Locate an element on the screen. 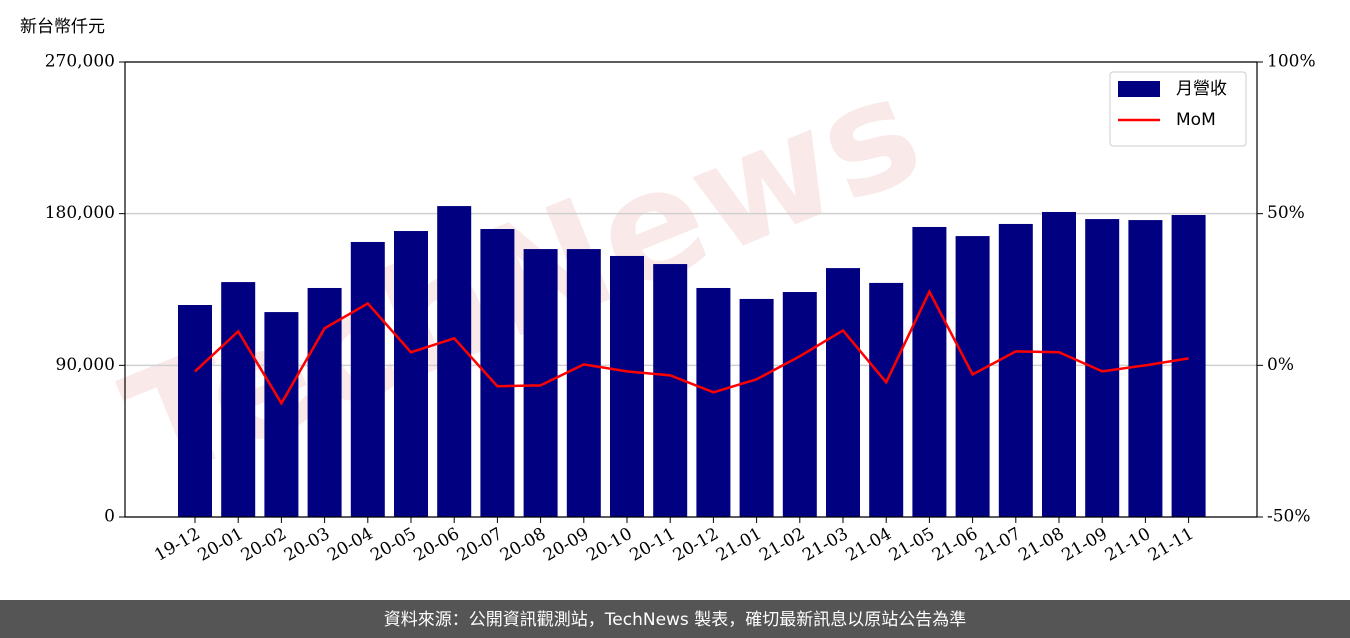 The height and width of the screenshot is (638, 1350). line is located at coordinates (691, 347).